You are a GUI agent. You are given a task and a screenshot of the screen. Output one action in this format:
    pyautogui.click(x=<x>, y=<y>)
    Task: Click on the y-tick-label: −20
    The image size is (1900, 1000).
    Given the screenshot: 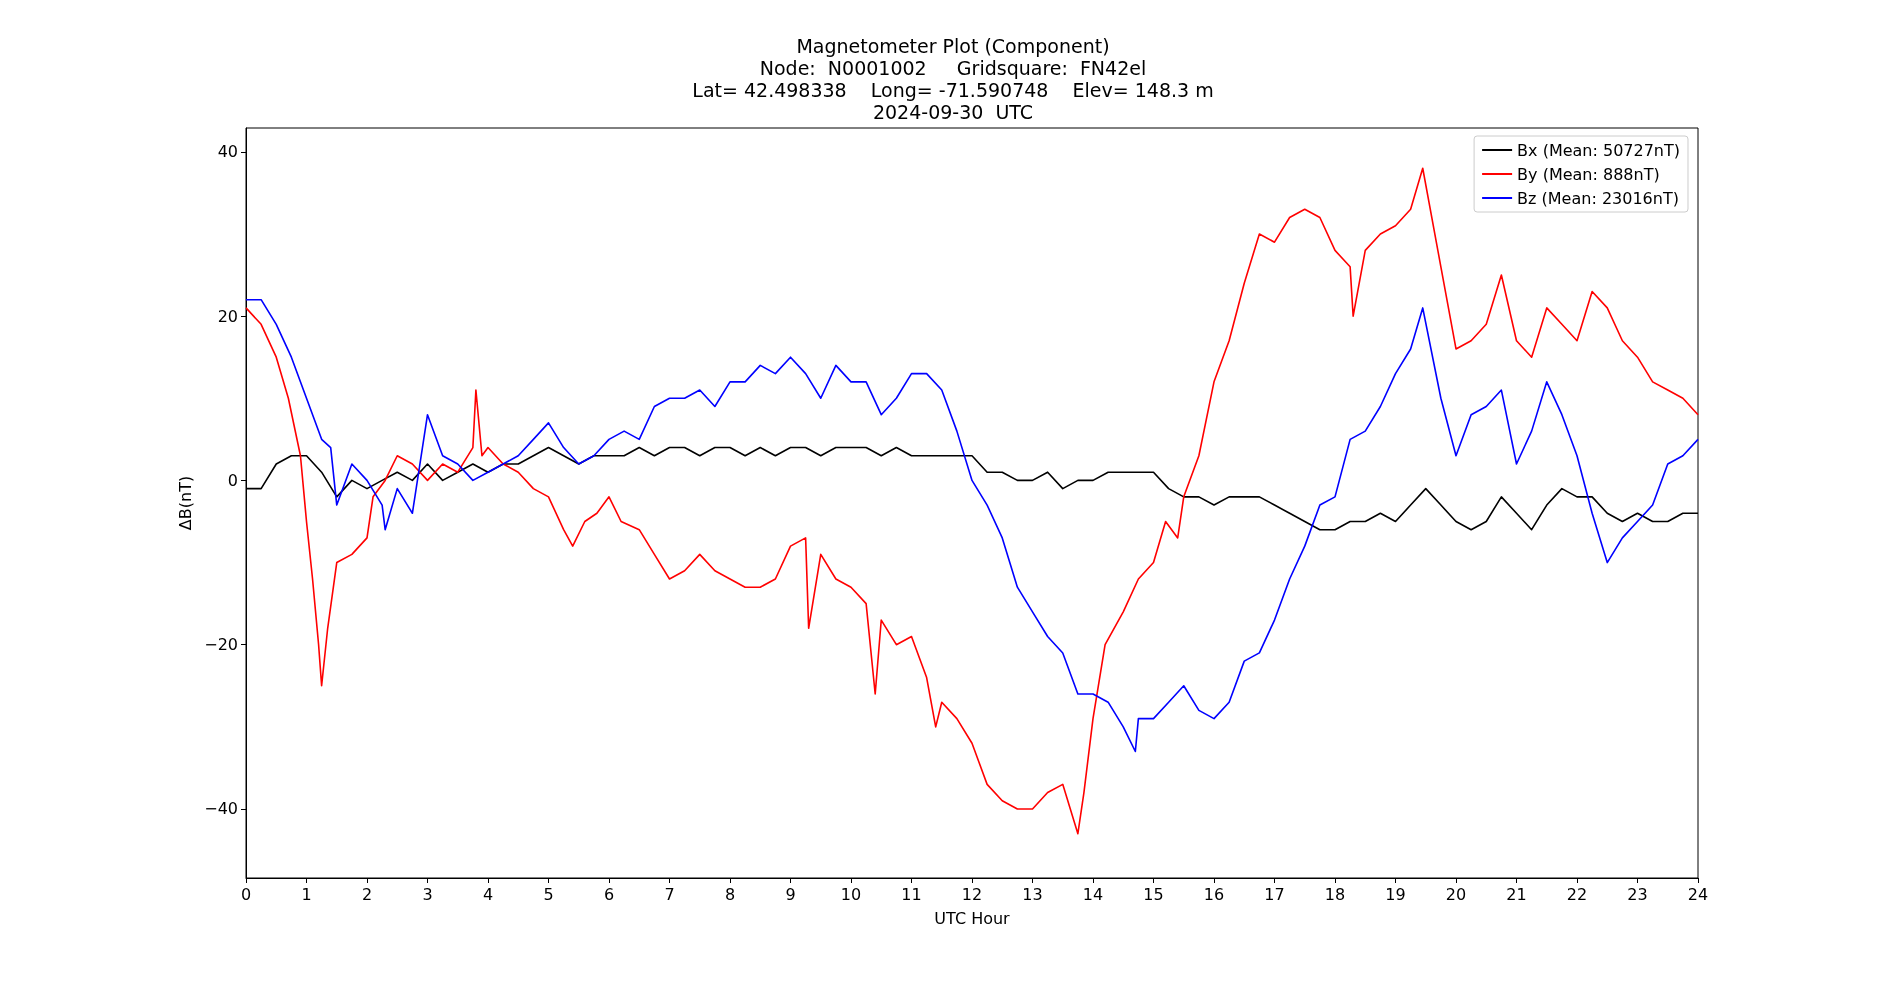 What is the action you would take?
    pyautogui.click(x=221, y=645)
    